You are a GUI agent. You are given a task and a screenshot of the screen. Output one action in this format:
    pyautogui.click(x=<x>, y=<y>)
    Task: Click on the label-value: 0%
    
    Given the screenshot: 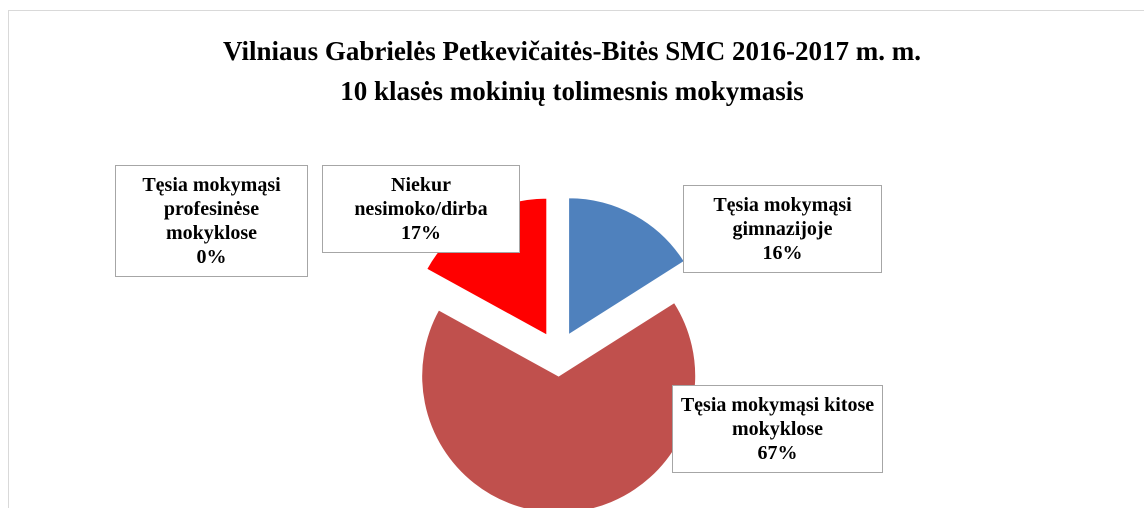 What is the action you would take?
    pyautogui.click(x=211, y=257)
    